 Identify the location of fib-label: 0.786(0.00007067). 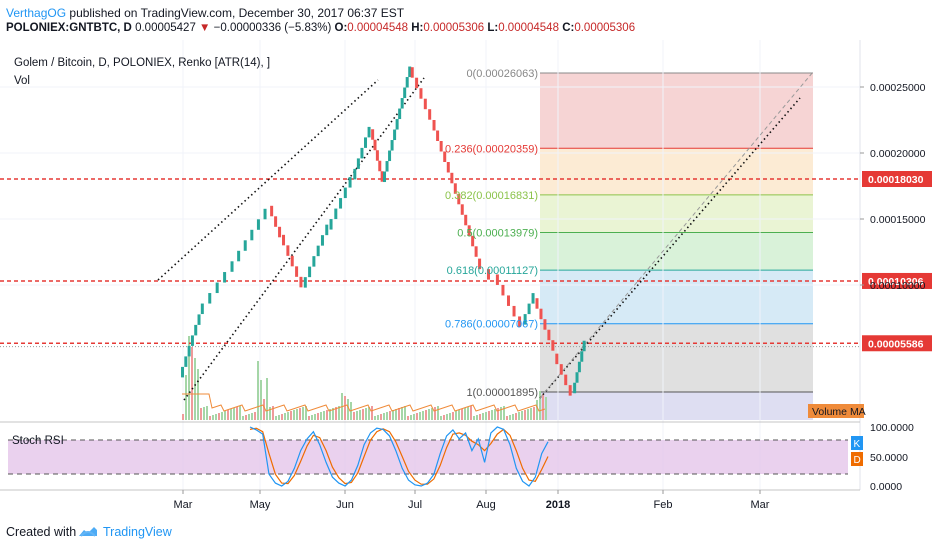
(491, 325).